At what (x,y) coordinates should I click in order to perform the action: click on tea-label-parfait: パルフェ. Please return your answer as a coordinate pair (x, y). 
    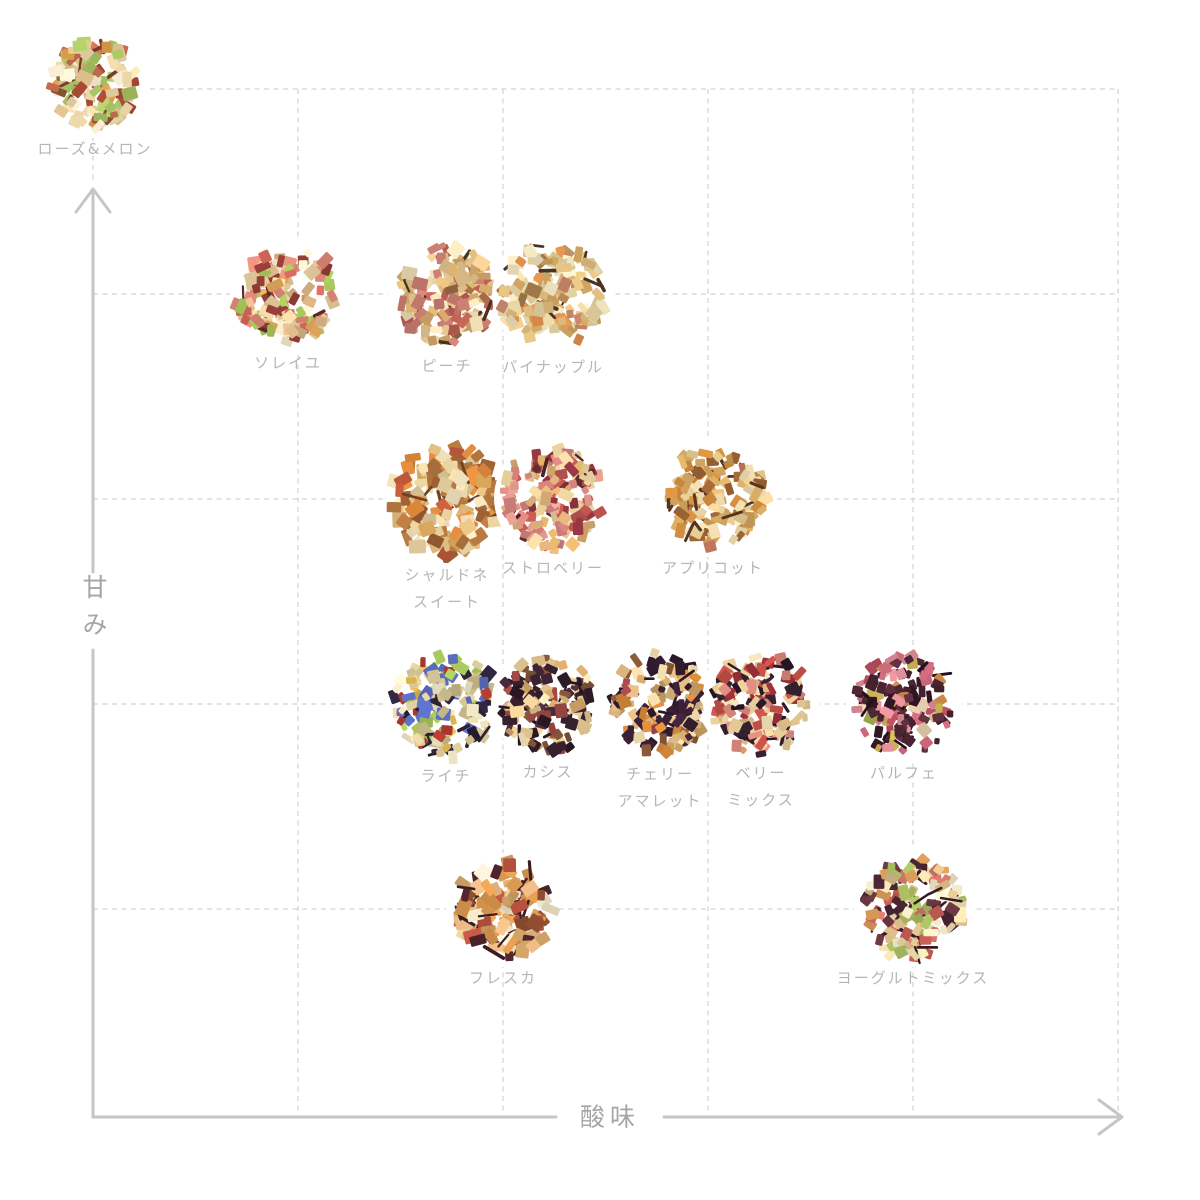
    Looking at the image, I should click on (904, 773).